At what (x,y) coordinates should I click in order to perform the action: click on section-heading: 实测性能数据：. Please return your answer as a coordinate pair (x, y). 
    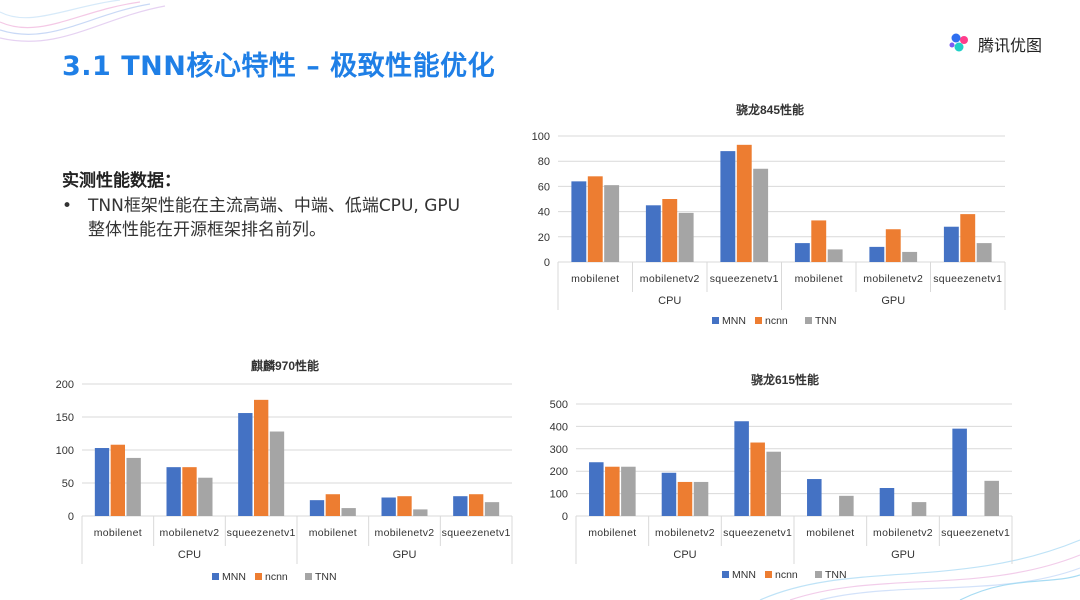
    Looking at the image, I should click on (121, 181).